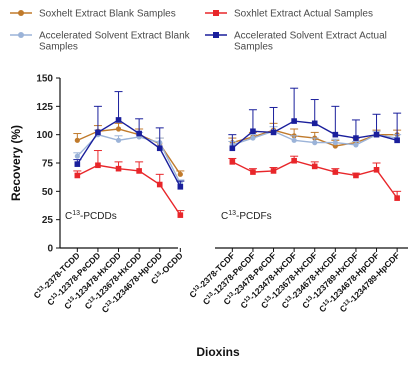  What do you see at coordinates (44, 79) in the screenshot?
I see `y-tick-label: 150` at bounding box center [44, 79].